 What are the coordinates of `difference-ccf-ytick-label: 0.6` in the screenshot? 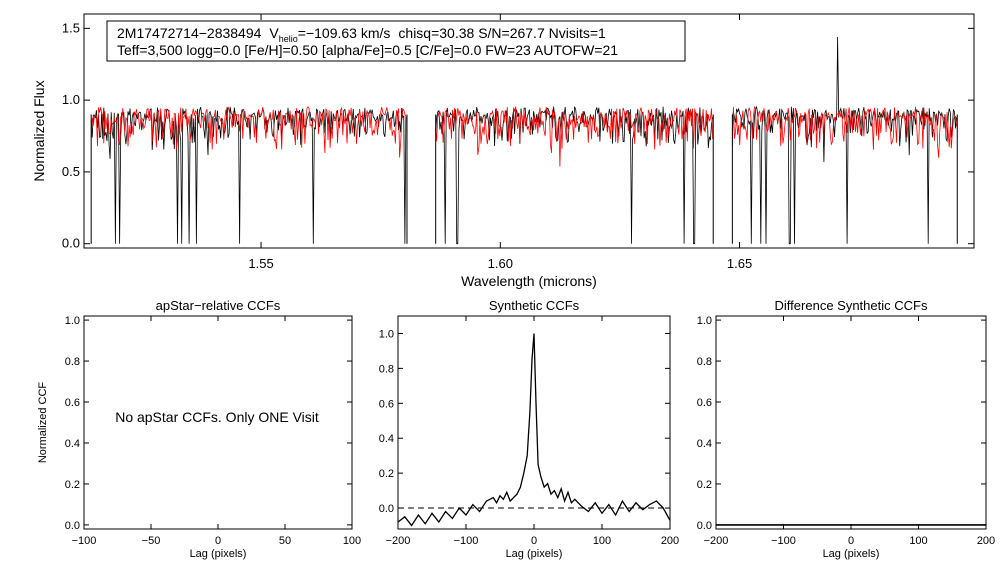 It's located at (704, 403).